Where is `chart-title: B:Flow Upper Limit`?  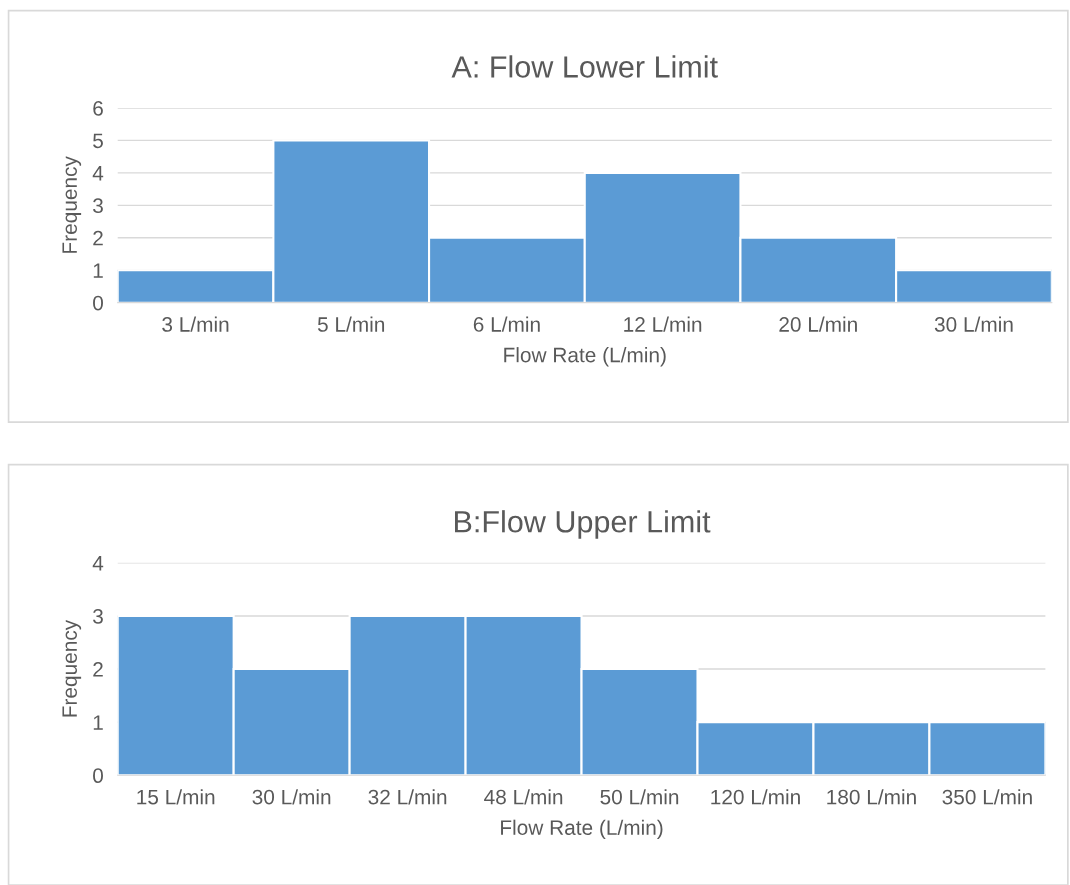 chart-title: B:Flow Upper Limit is located at coordinates (583, 524).